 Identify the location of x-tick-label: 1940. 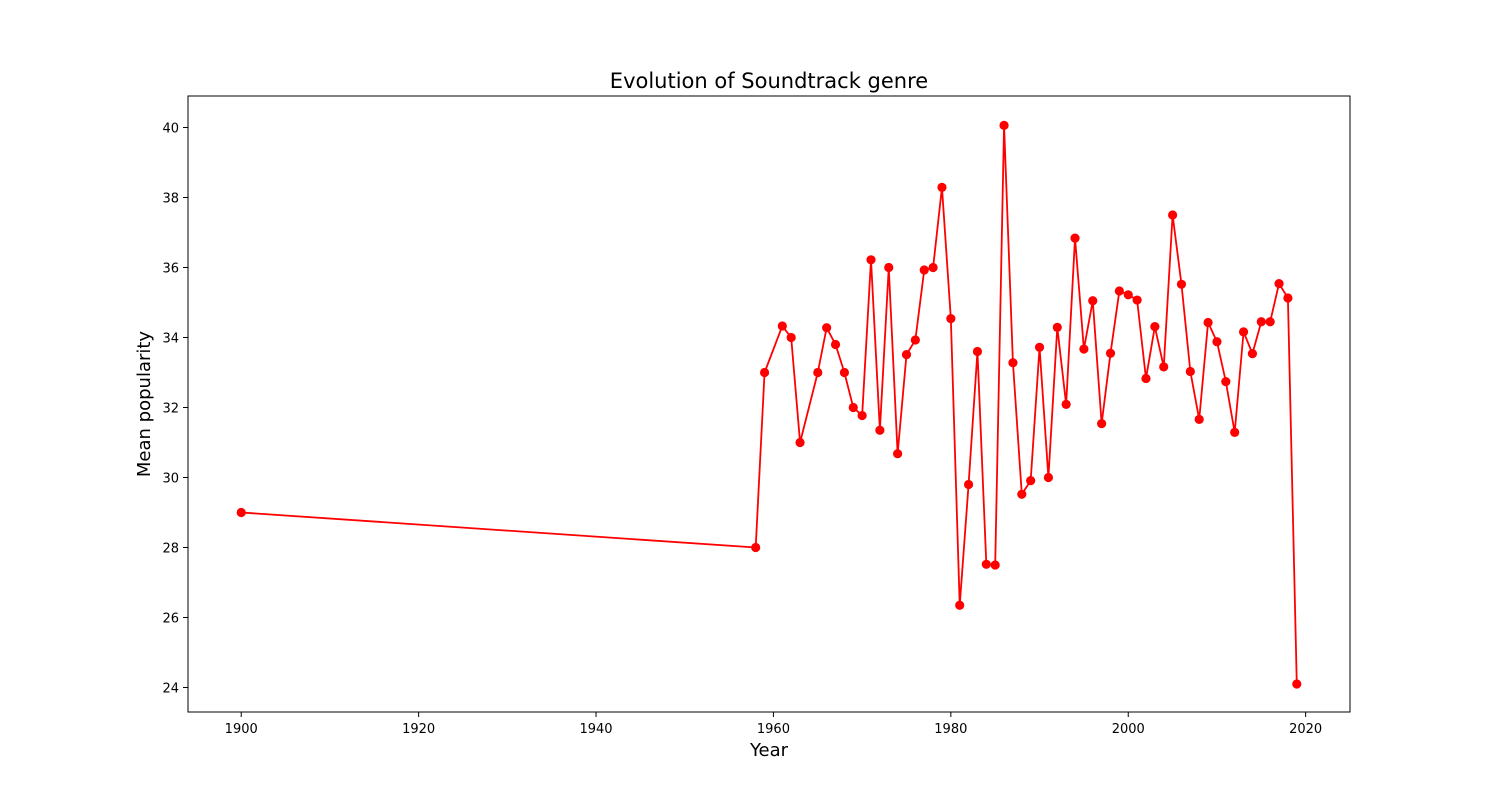
(595, 729).